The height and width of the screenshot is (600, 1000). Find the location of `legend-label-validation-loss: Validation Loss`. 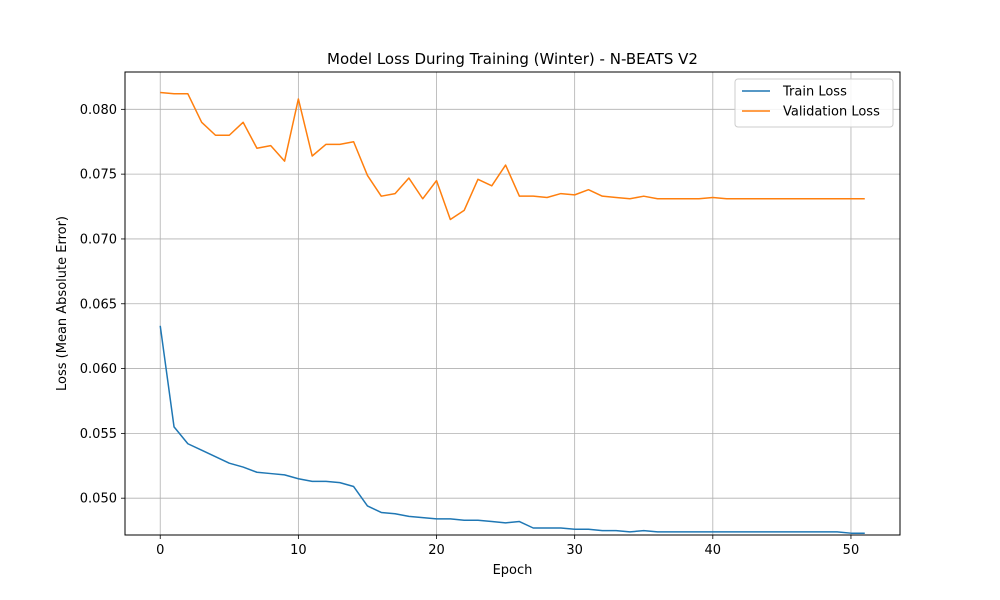

legend-label-validation-loss: Validation Loss is located at coordinates (831, 112).